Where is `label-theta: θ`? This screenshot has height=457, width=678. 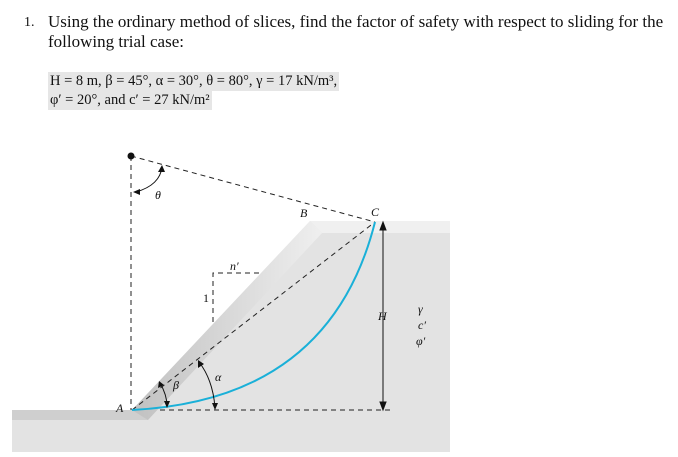
label-theta: θ is located at coordinates (158, 195).